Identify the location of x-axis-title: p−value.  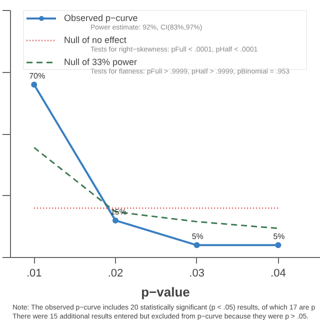
(165, 292).